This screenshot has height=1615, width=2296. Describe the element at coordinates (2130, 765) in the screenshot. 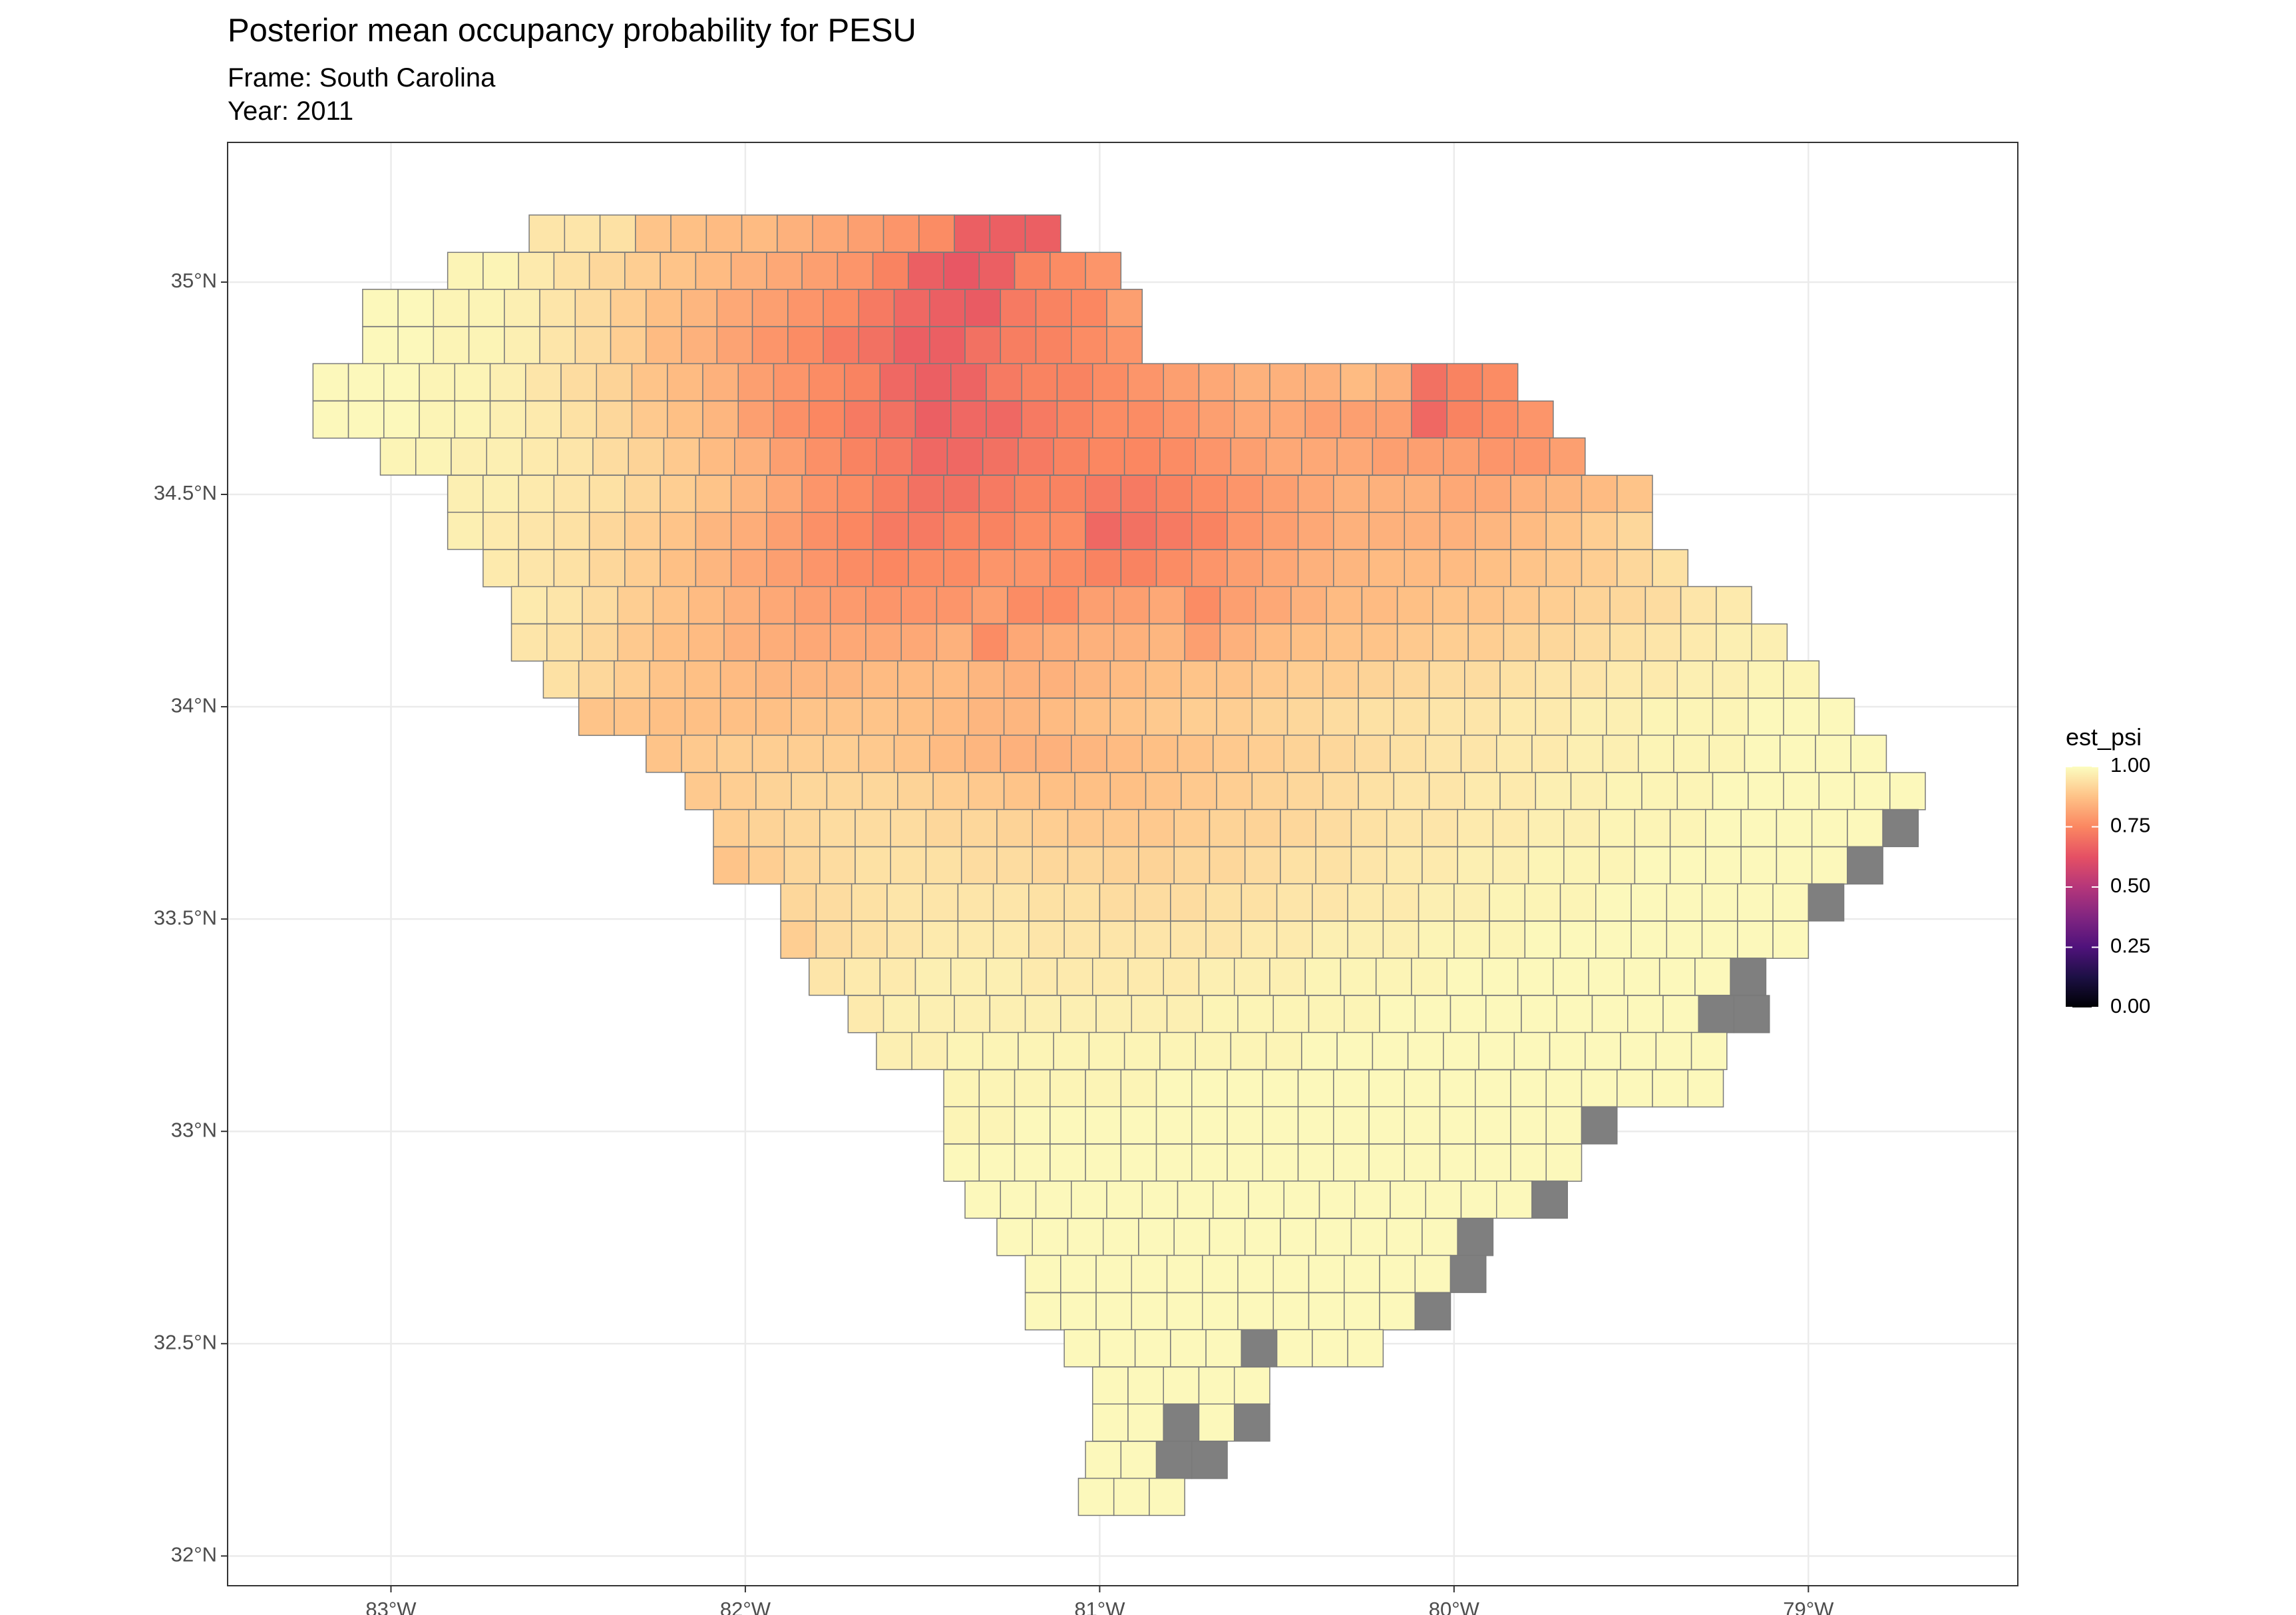

I see `colorbar-label: 1.00` at that location.